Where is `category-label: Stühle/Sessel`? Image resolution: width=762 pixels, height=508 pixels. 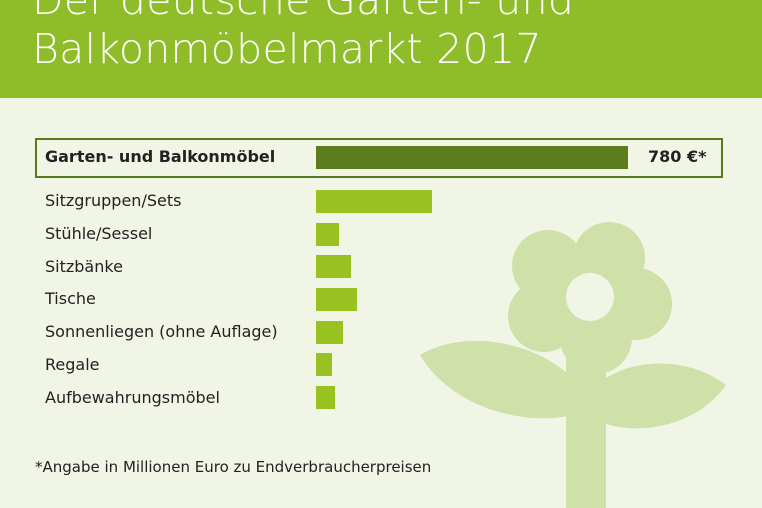
category-label: Stühle/Sessel is located at coordinates (99, 233).